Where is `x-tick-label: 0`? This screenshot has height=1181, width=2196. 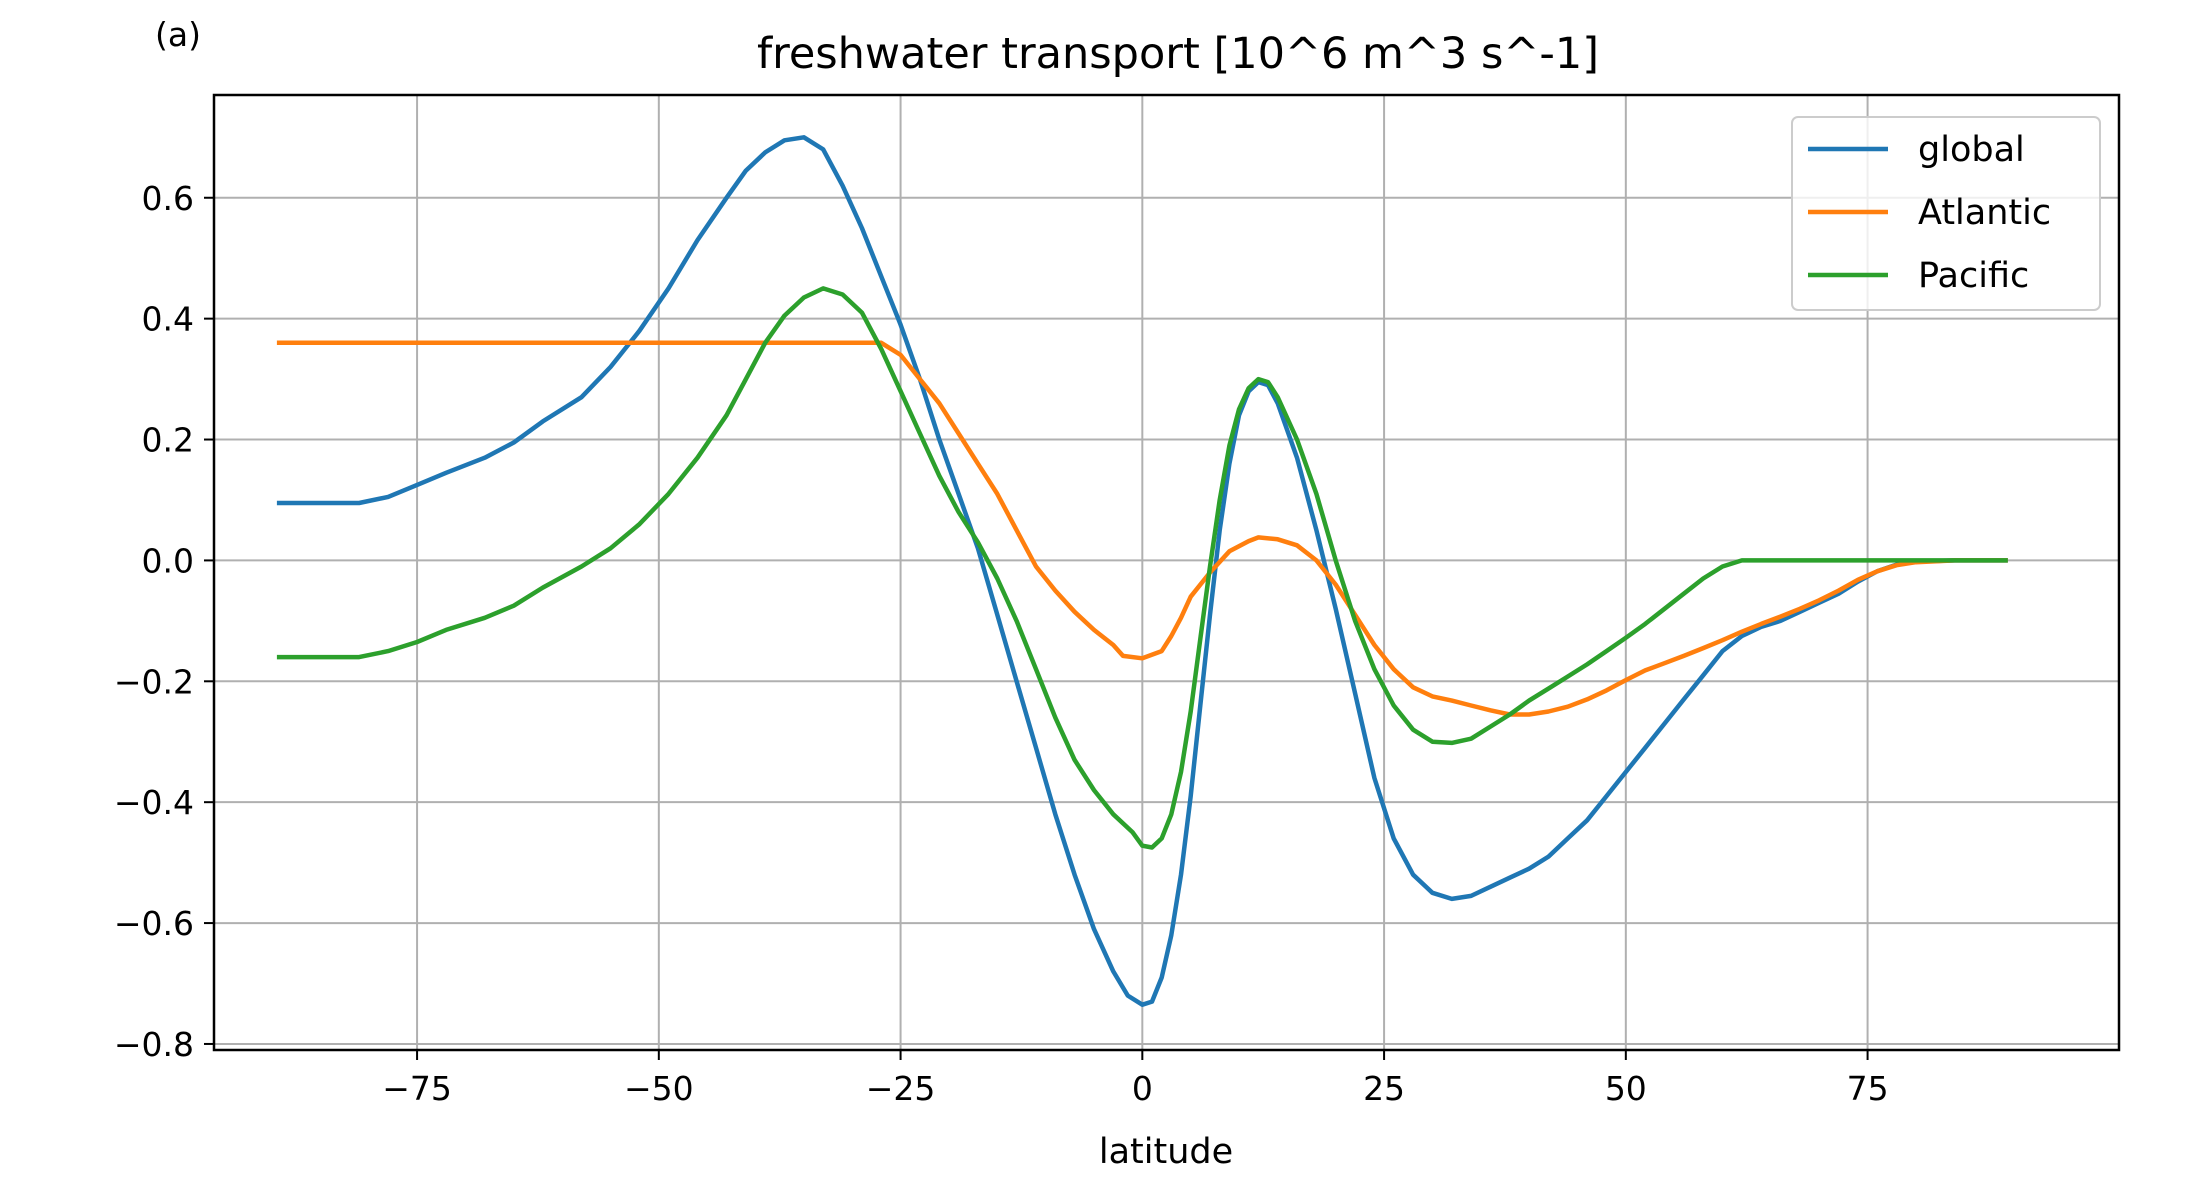
x-tick-label: 0 is located at coordinates (1142, 1088).